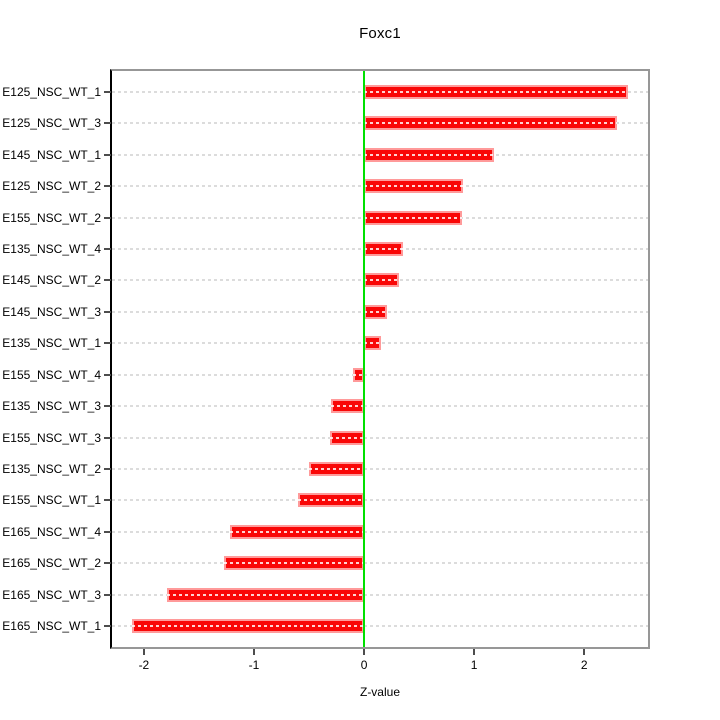 This screenshot has width=720, height=720. Describe the element at coordinates (51, 406) in the screenshot. I see `category-label: E135_NSC_WT_3` at that location.